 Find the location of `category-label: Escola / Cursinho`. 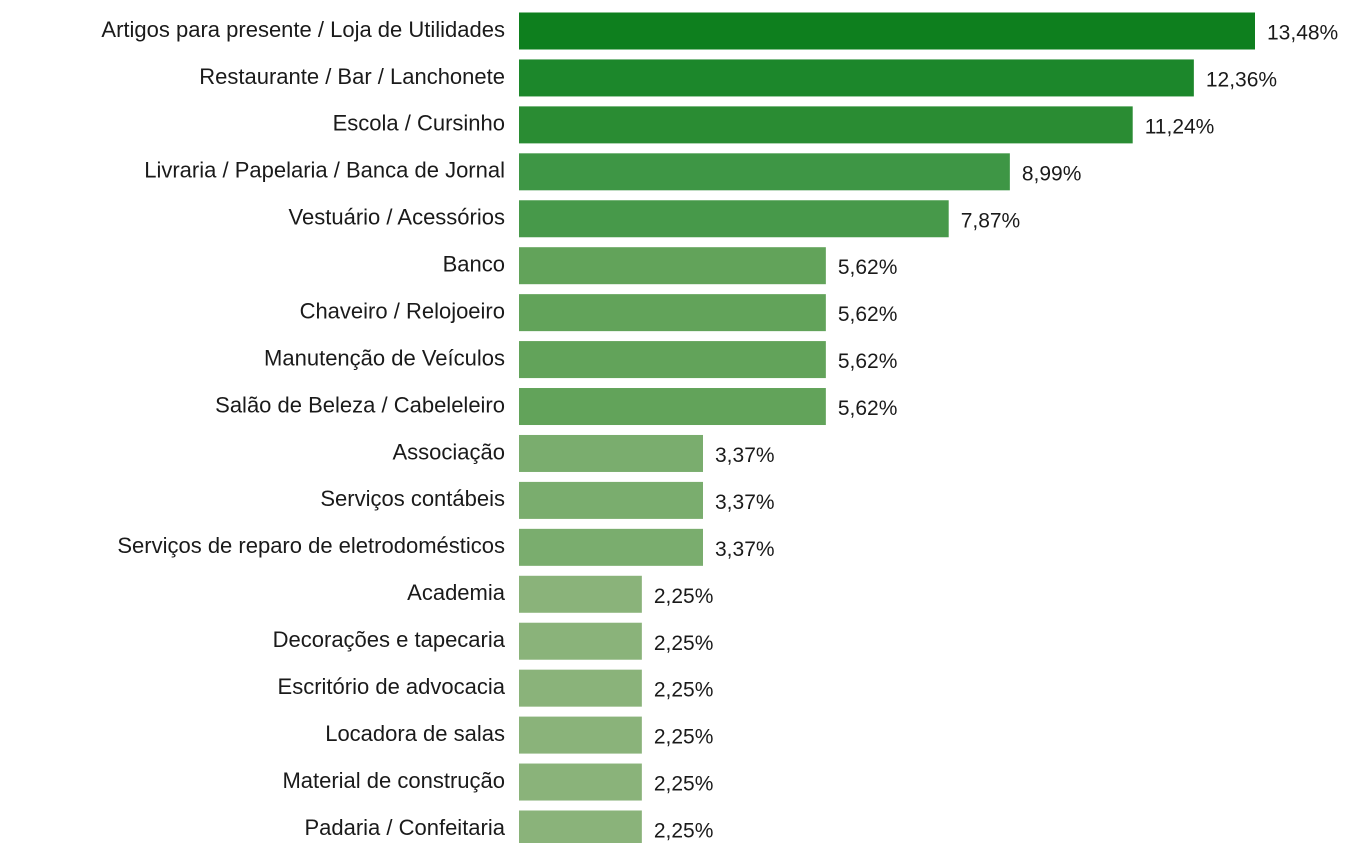

category-label: Escola / Cursinho is located at coordinates (419, 123).